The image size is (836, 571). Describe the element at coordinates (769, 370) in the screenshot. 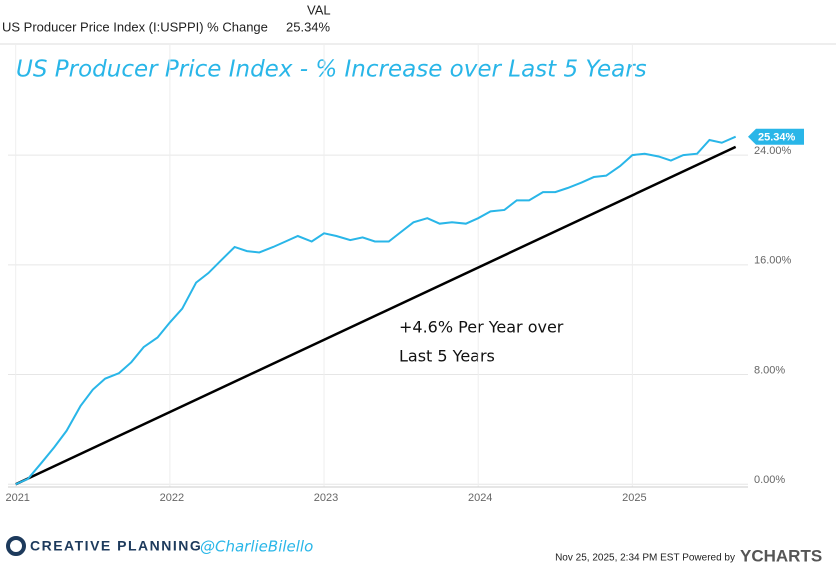

I see `y-tick-label: 8.00%` at that location.